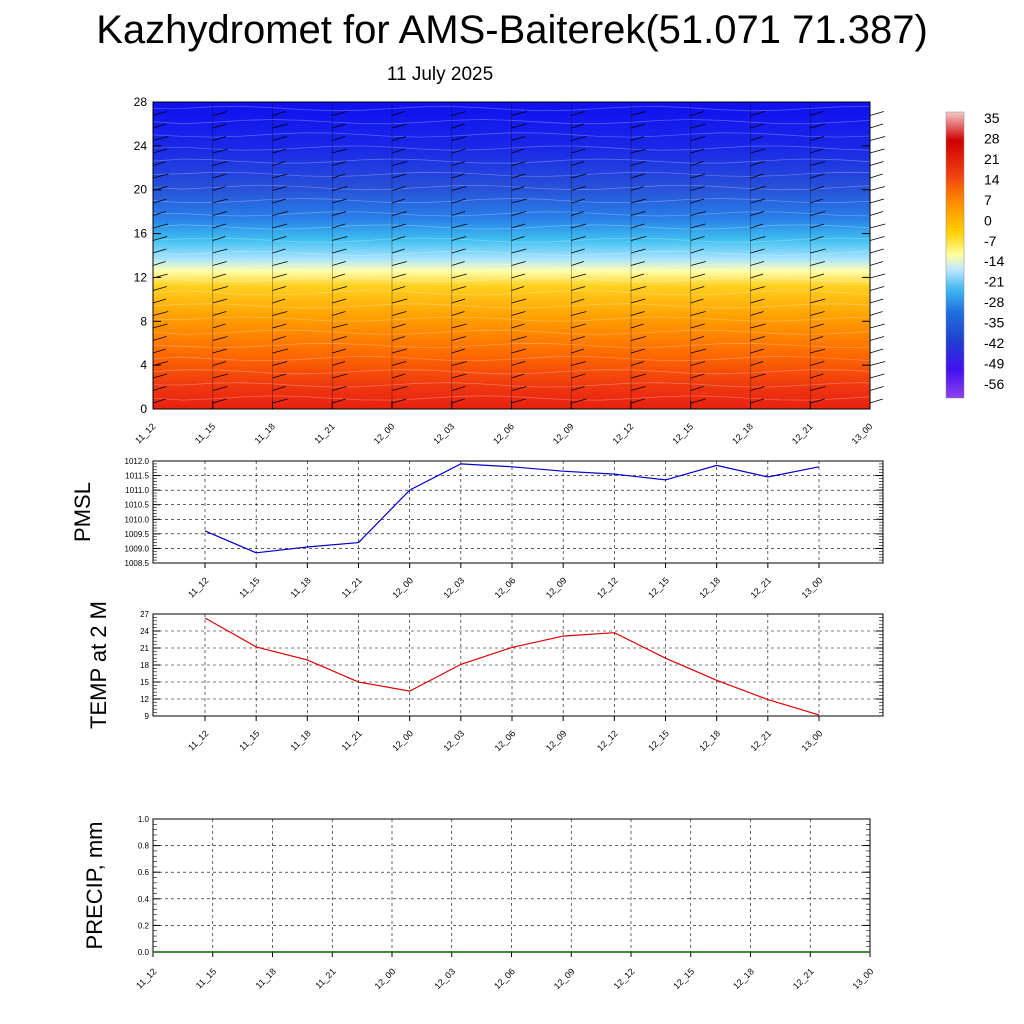 The width and height of the screenshot is (1024, 1024). Describe the element at coordinates (141, 234) in the screenshot. I see `y-tick-label: 16` at that location.